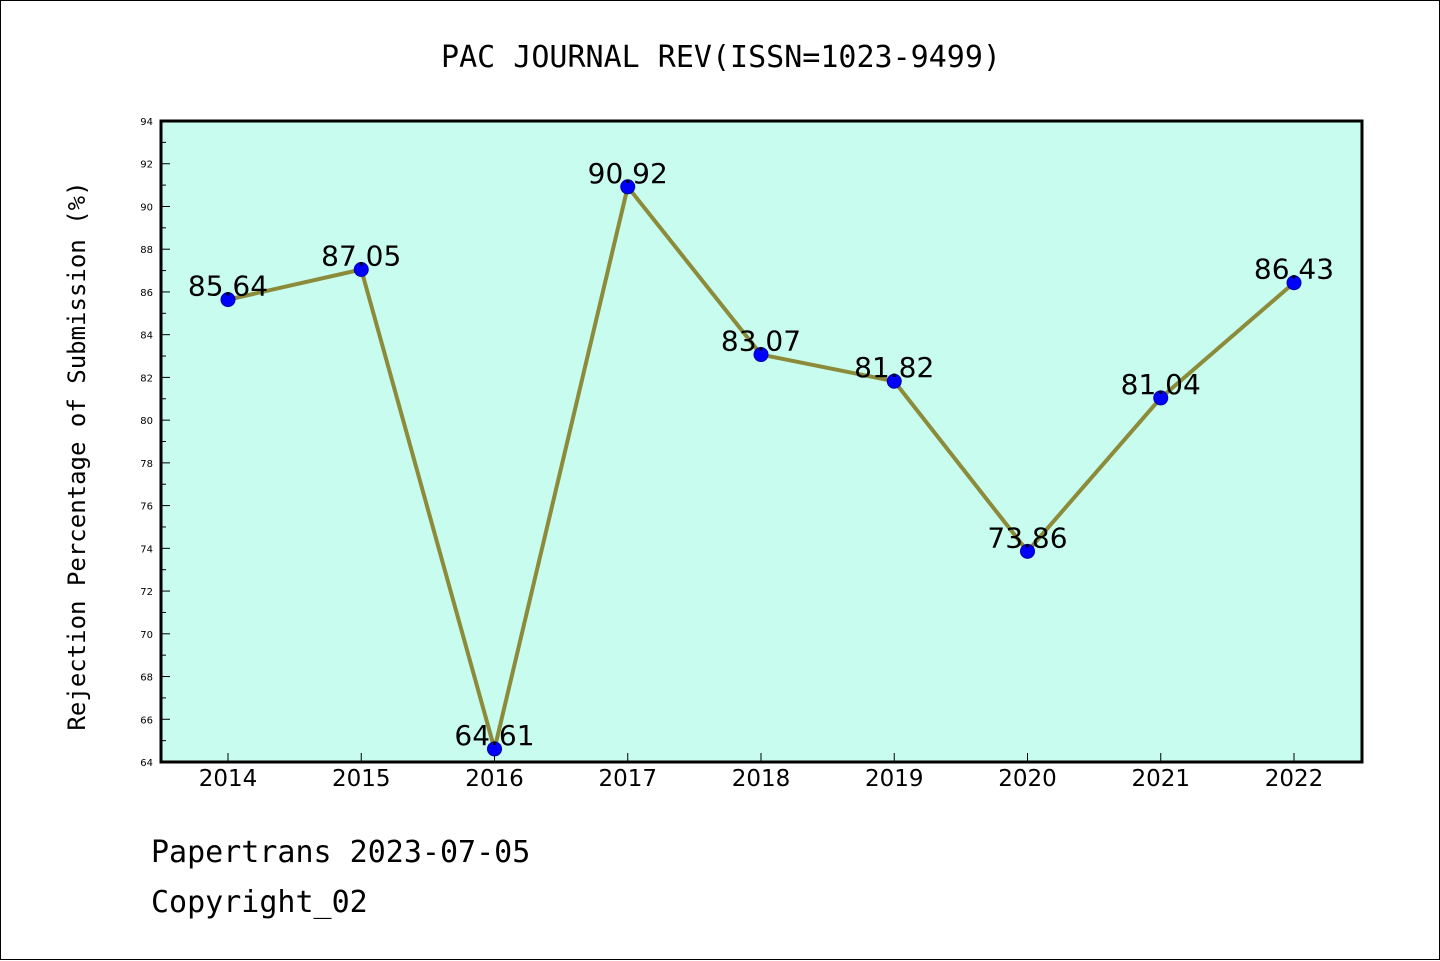  I want to click on x-tick-label: 2014, so click(228, 779).